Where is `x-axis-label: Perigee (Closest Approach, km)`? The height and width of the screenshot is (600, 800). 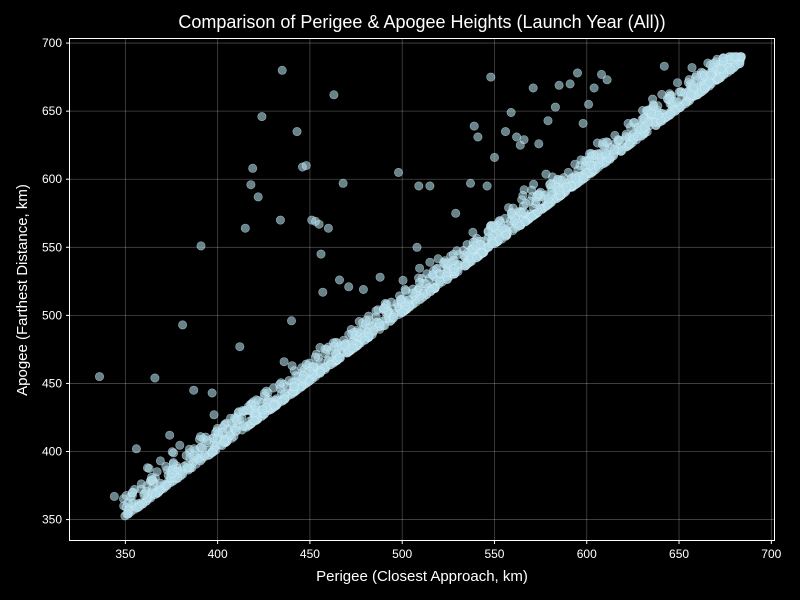
x-axis-label: Perigee (Closest Approach, km) is located at coordinates (422, 576).